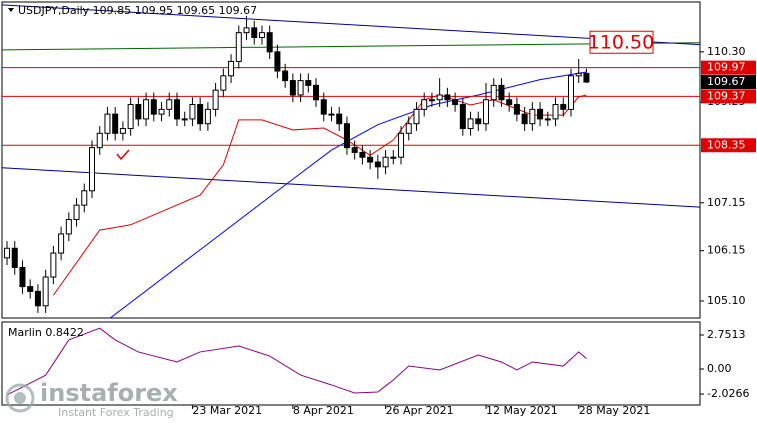 The image size is (757, 423). I want to click on y-tick-label: 110.30, so click(726, 51).